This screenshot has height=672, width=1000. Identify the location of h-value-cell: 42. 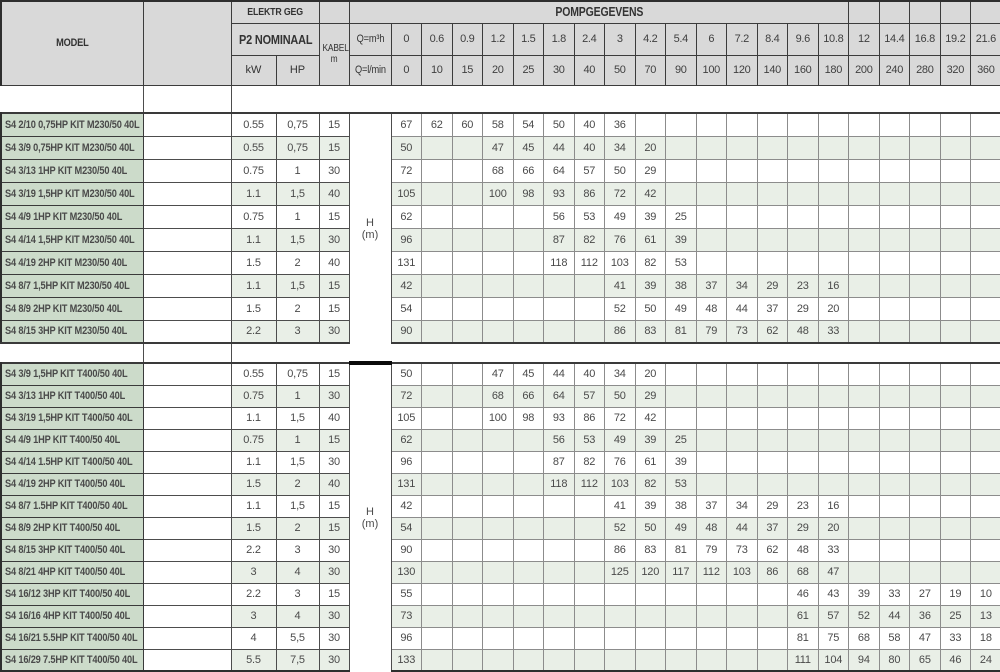
(650, 193).